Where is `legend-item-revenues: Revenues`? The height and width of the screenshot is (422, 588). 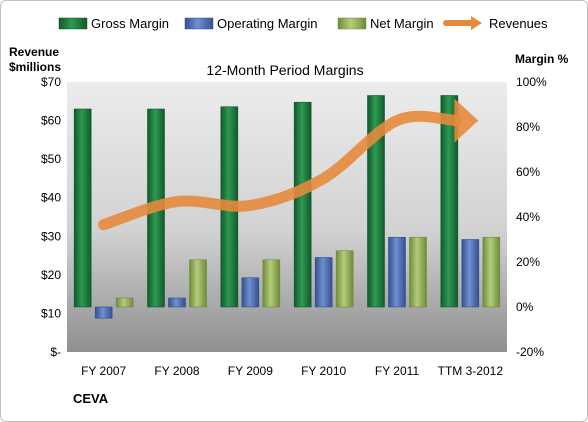
legend-item-revenues: Revenues is located at coordinates (495, 23).